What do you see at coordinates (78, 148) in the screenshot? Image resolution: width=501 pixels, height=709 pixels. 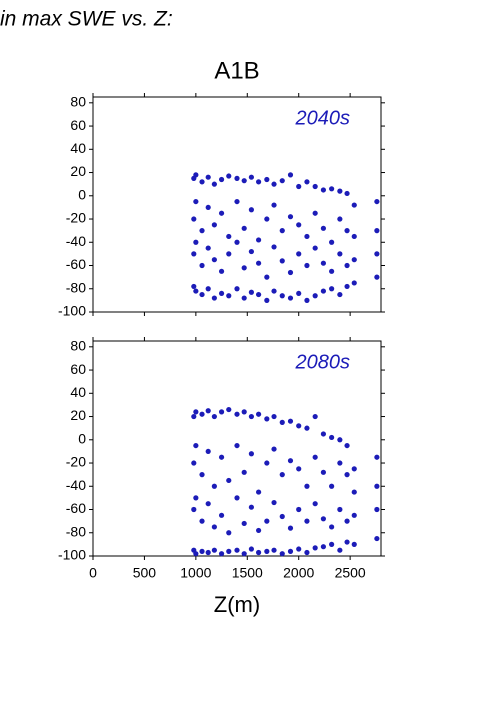 I see `y-tick-label: 40` at bounding box center [78, 148].